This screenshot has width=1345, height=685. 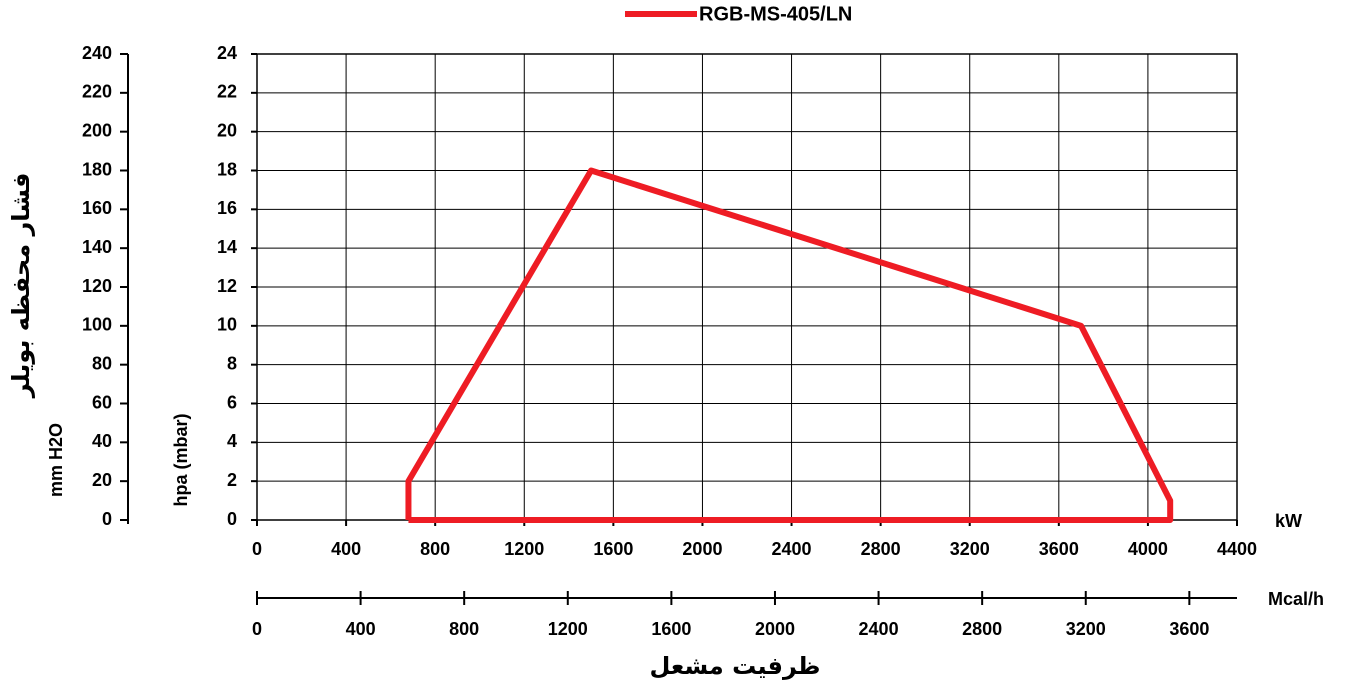 What do you see at coordinates (464, 629) in the screenshot?
I see `x2-tick-label: 800` at bounding box center [464, 629].